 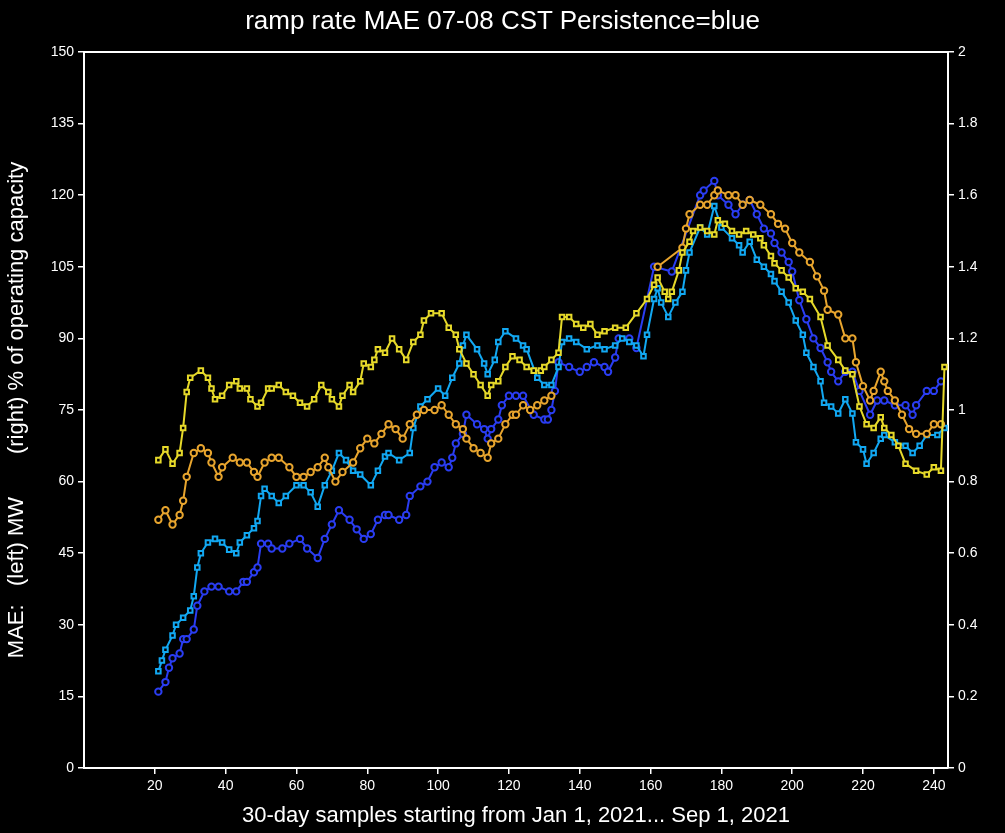 I want to click on y-tick-label: 150, so click(x=62, y=50).